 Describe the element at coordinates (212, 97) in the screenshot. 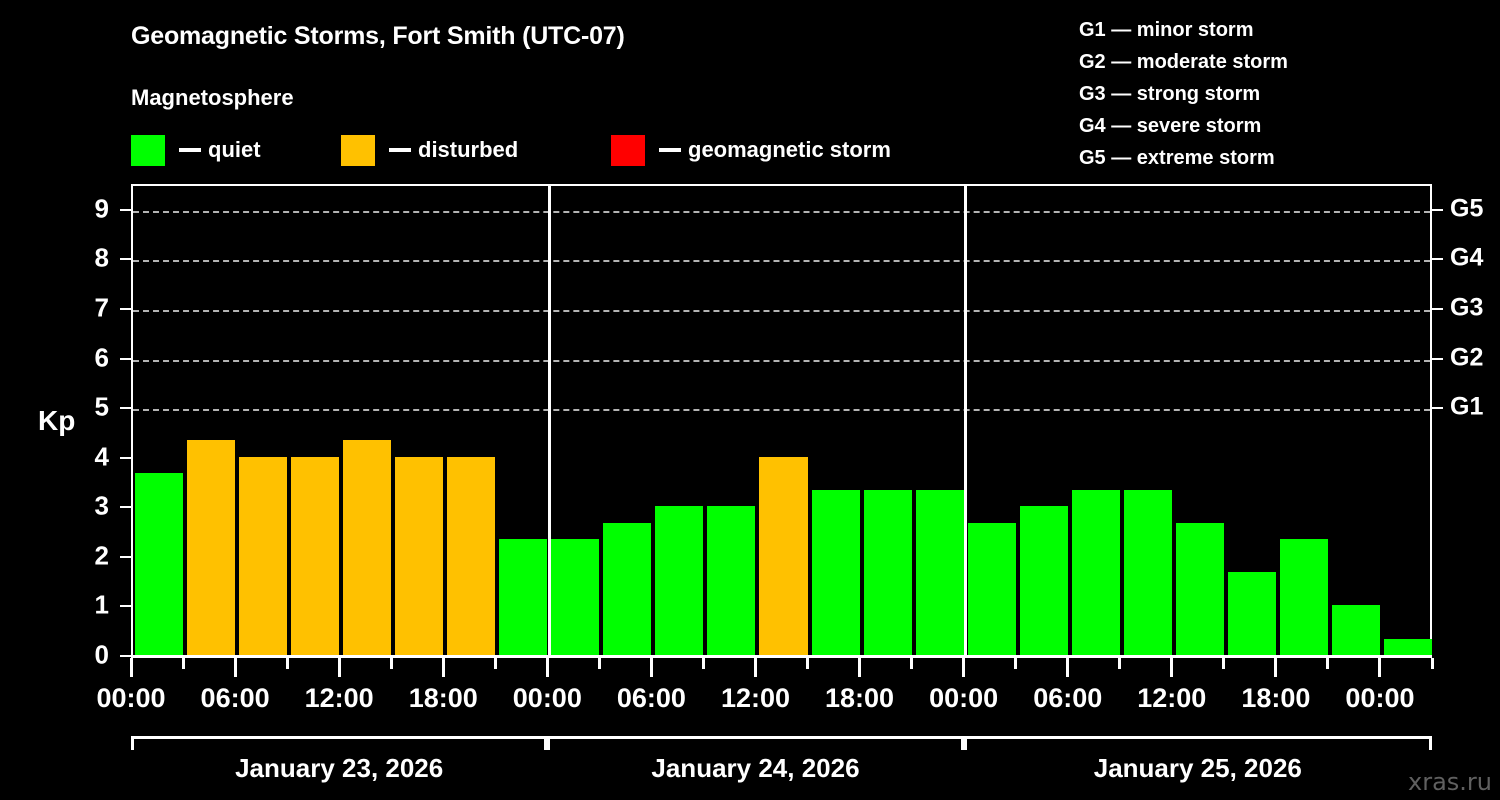

I see `subsystem-label: Magnetosphere` at that location.